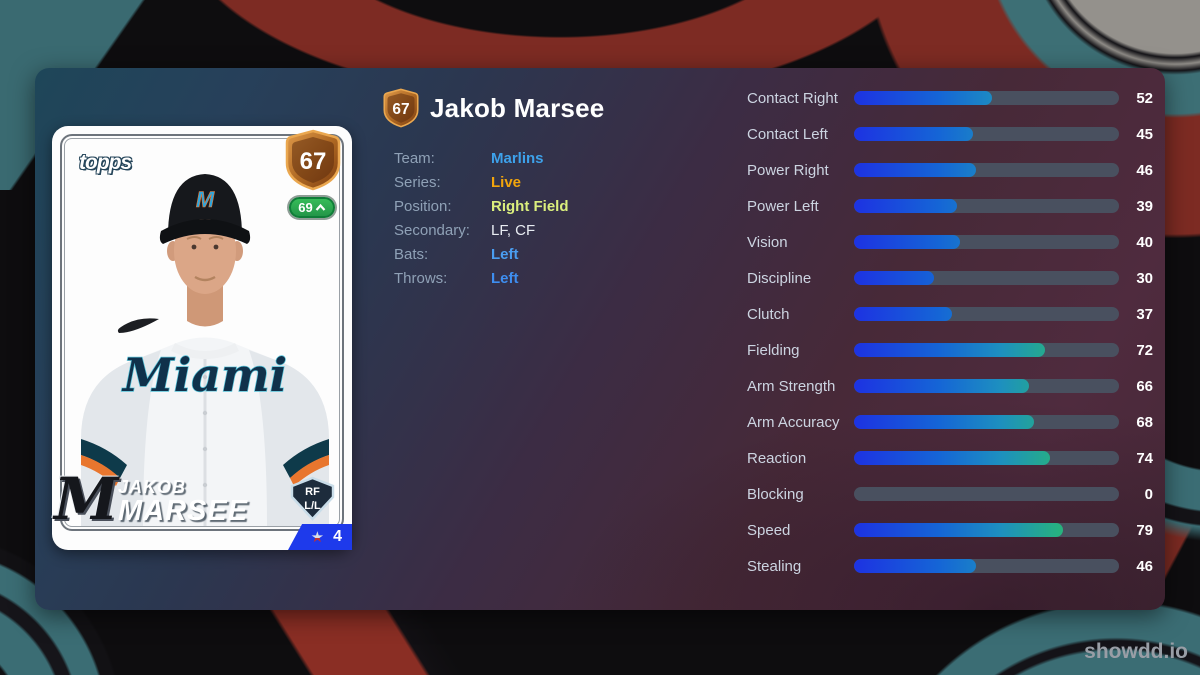  Describe the element at coordinates (1148, 494) in the screenshot. I see `stat-value: 0` at that location.